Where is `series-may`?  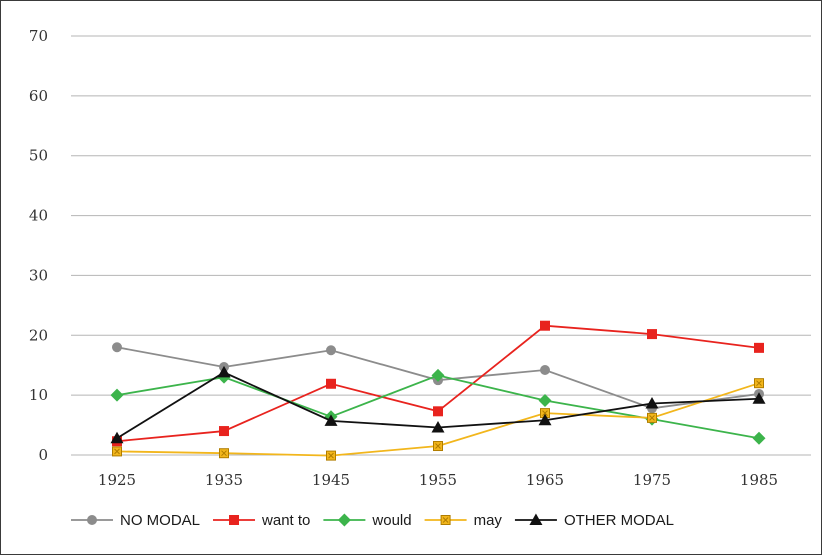
series-may is located at coordinates (438, 419).